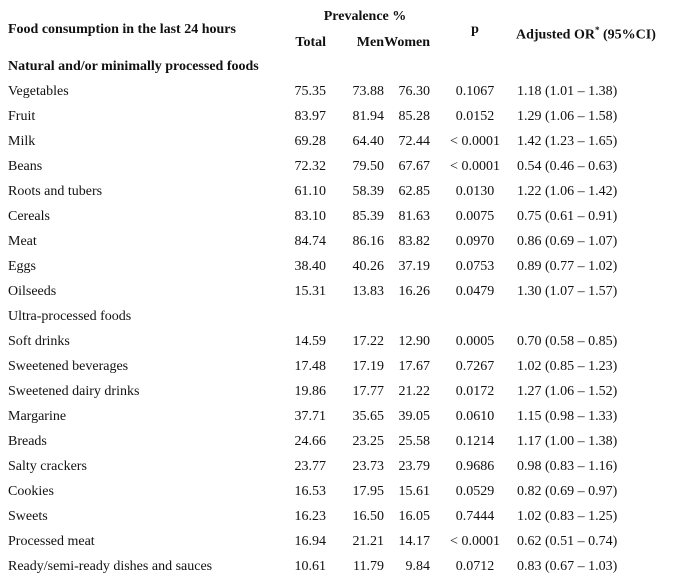 The image size is (675, 583). I want to click on prevalence-cell: 58.39, so click(368, 191).